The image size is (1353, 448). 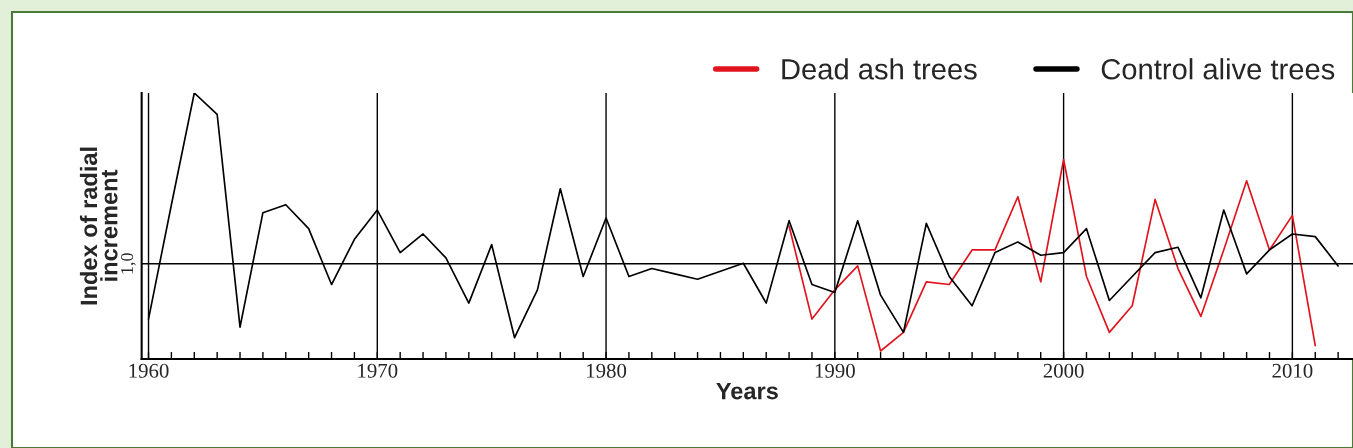 I want to click on x-tick-label: 2010, so click(x=1292, y=370).